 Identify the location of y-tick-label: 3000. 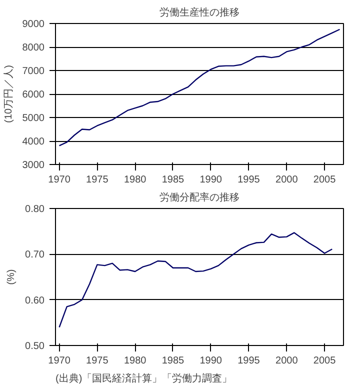
(33, 165).